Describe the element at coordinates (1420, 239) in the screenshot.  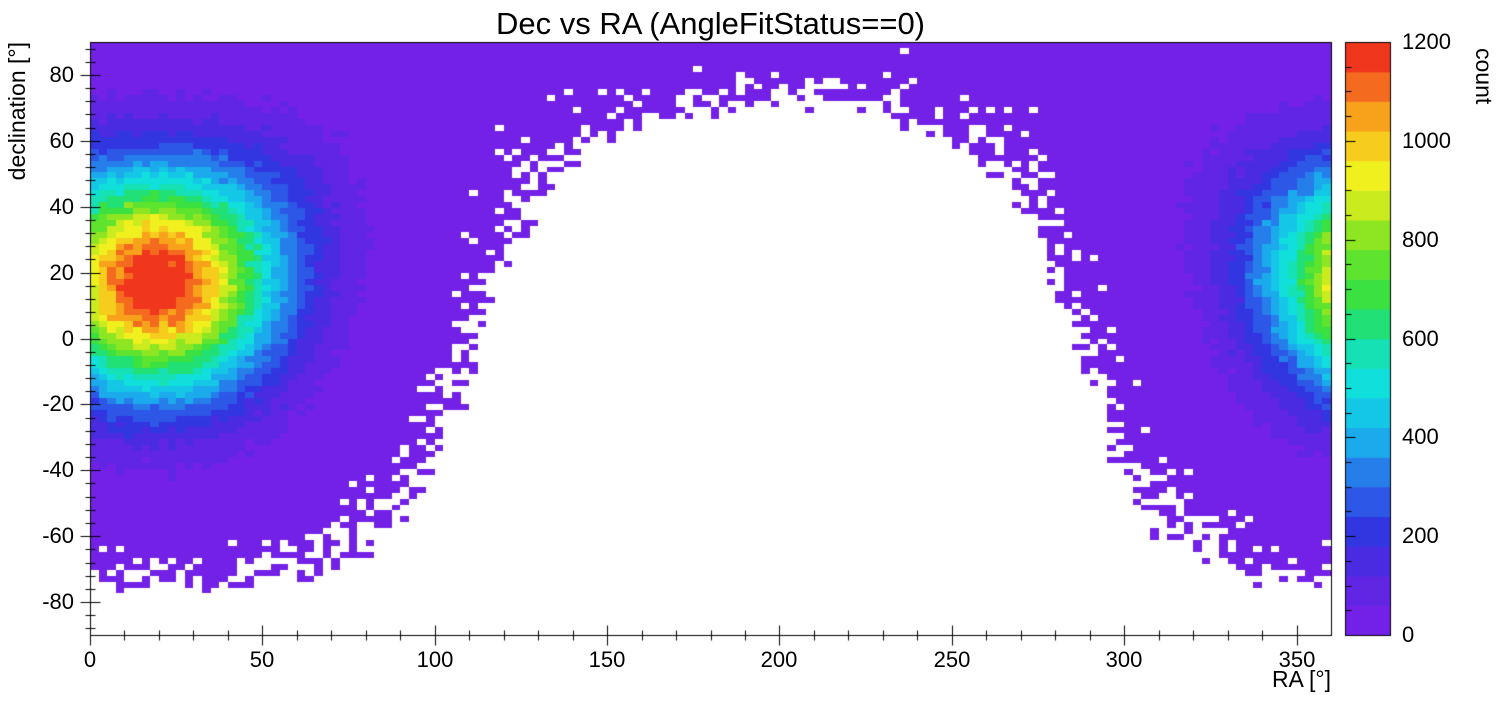
I see `z-tick-label: 800` at that location.